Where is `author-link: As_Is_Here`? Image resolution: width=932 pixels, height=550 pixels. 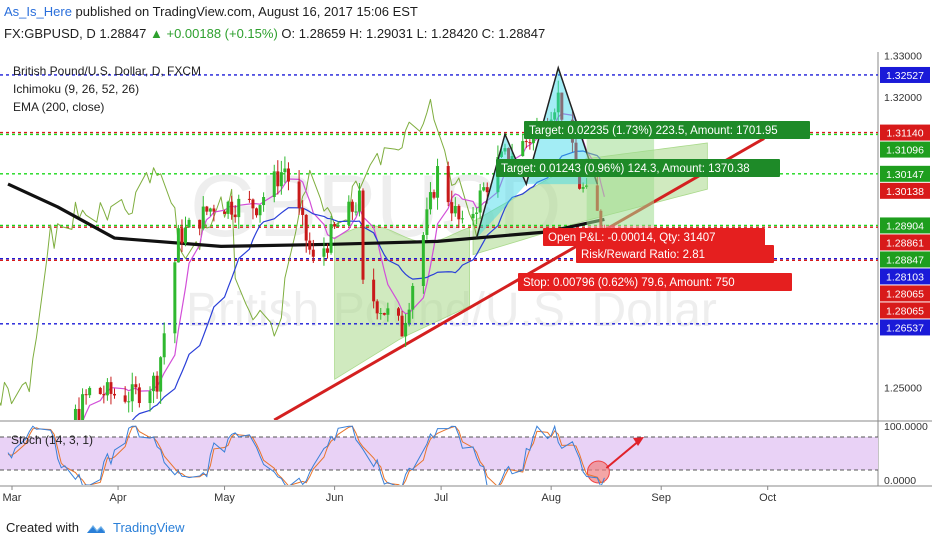
author-link: As_Is_Here is located at coordinates (38, 11).